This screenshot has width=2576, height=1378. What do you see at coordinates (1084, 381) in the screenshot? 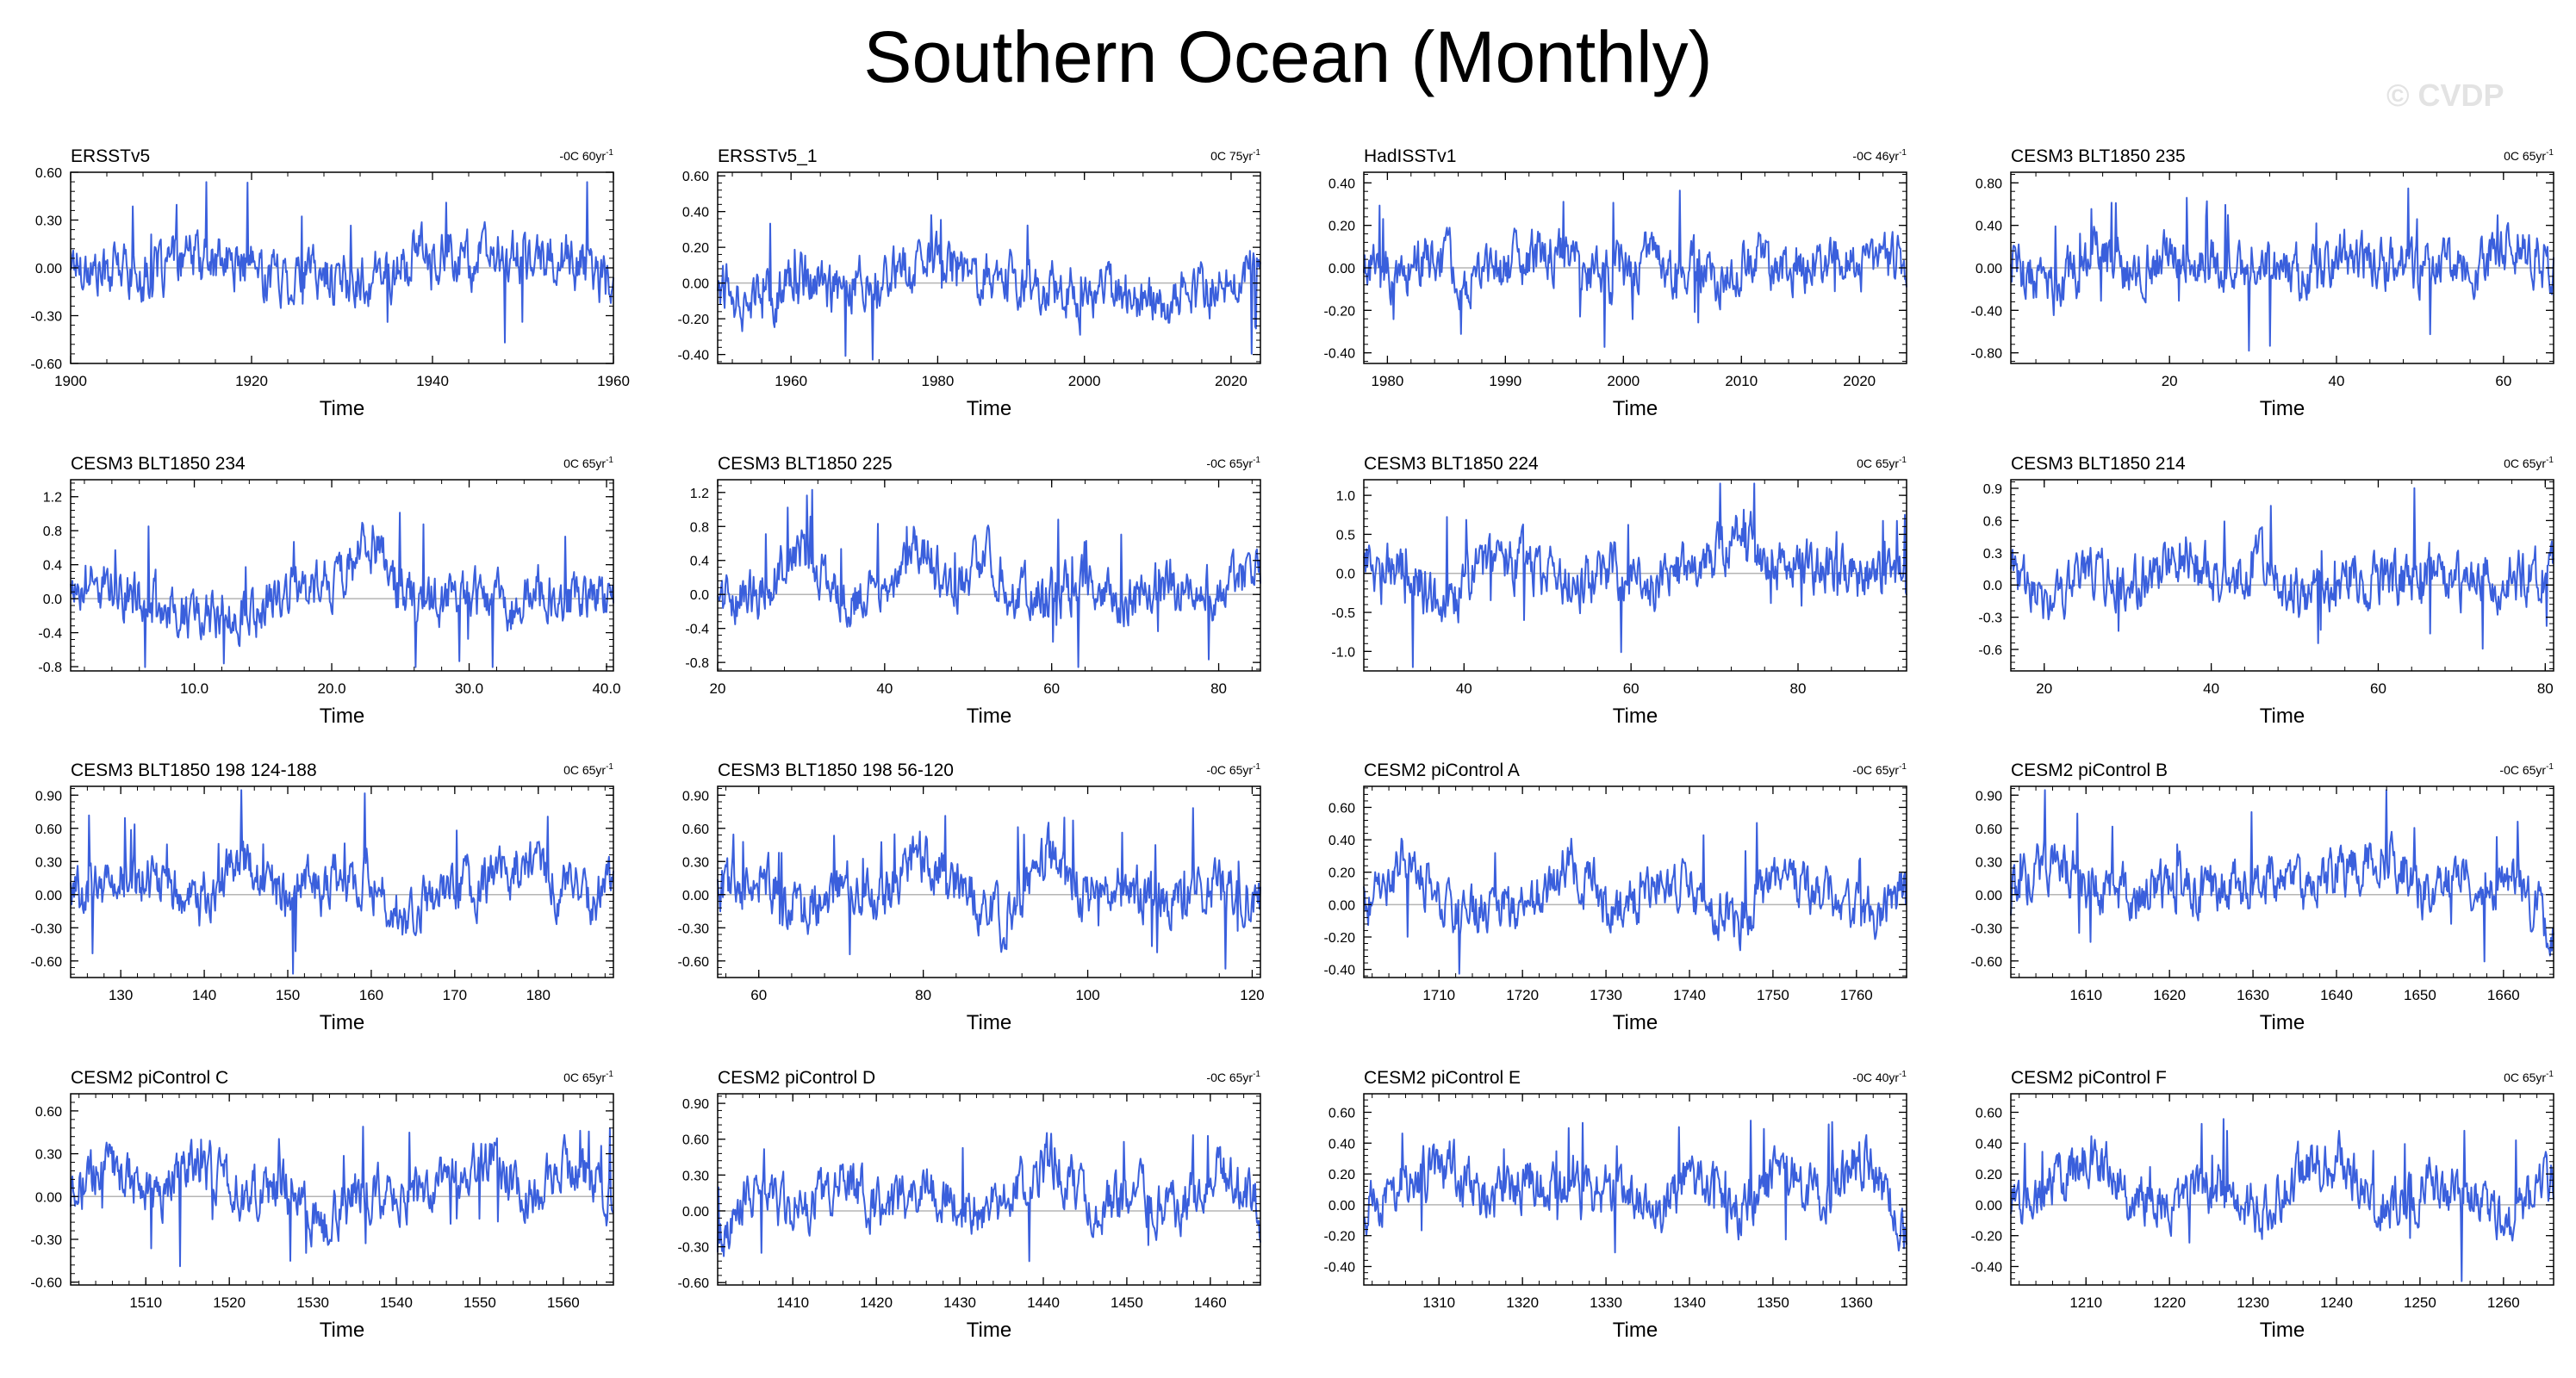
I see `x-tick-label: 2000` at bounding box center [1084, 381].